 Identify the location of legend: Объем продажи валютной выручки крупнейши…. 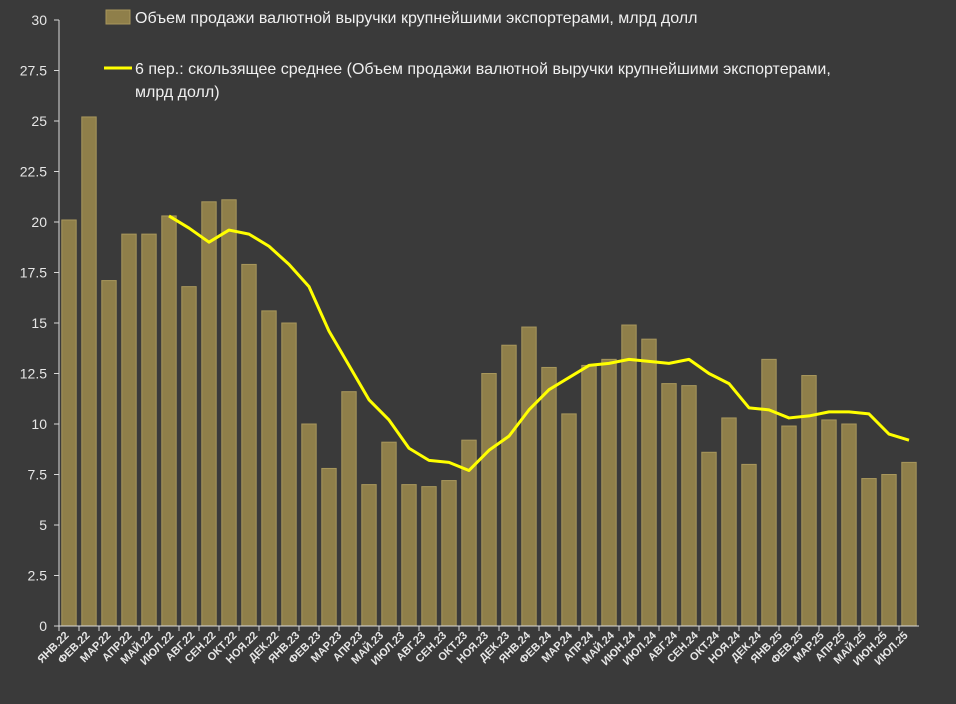
(467, 55).